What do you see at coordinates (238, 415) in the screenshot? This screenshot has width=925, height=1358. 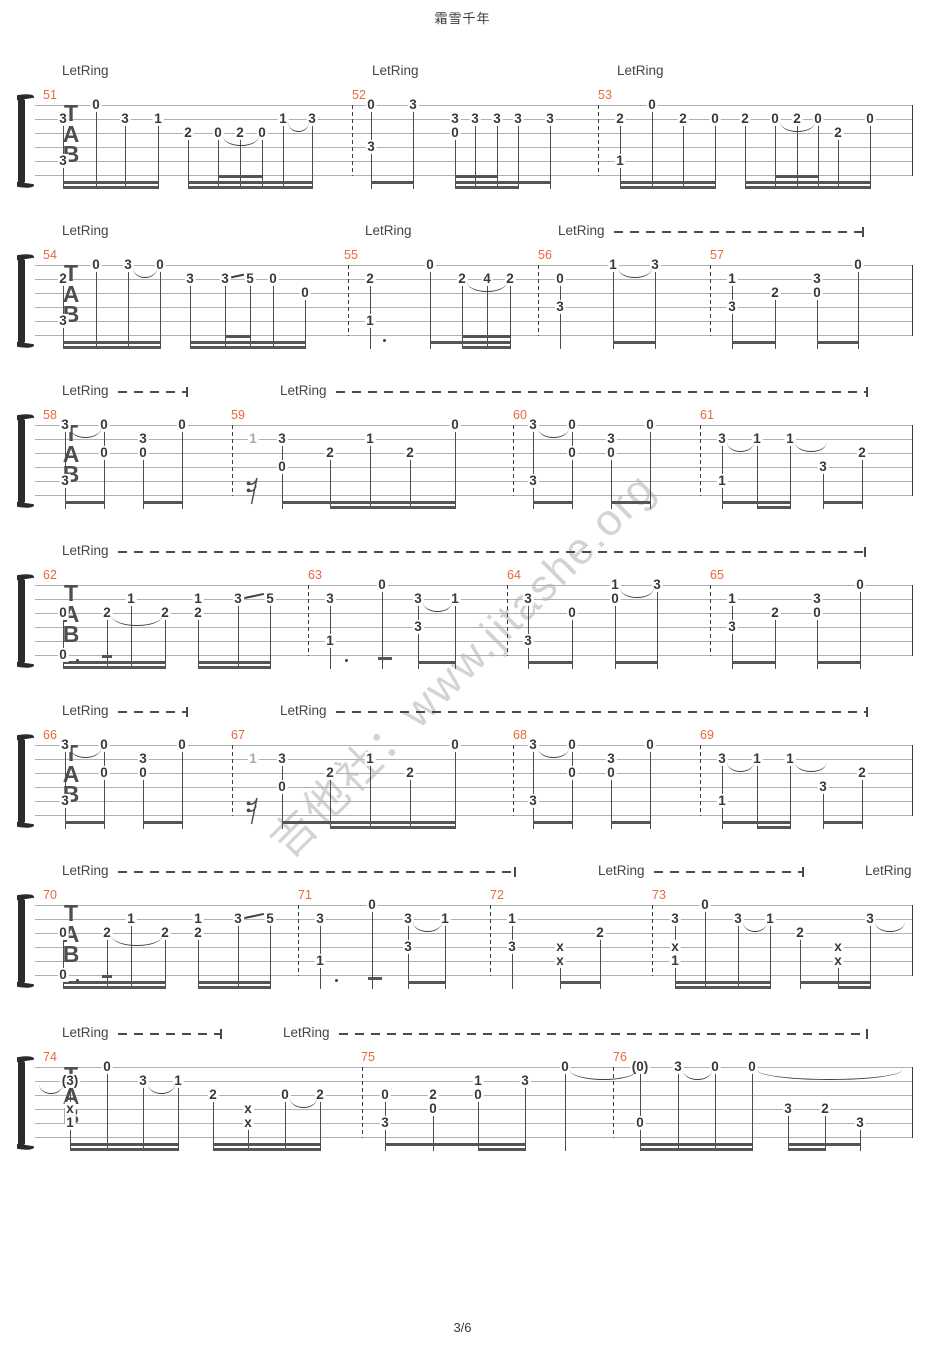 I see `measure-number: 59` at bounding box center [238, 415].